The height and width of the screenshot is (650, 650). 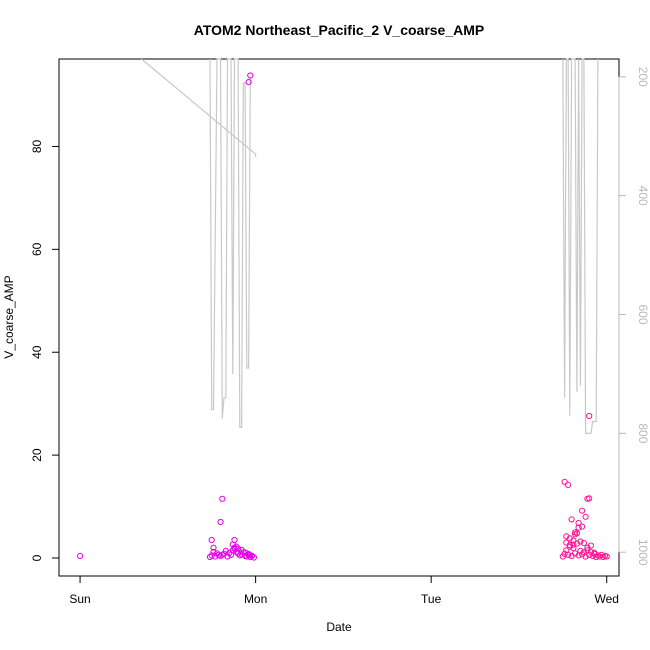 What do you see at coordinates (9, 316) in the screenshot?
I see `y-axis-label: V_coarse_AMP` at bounding box center [9, 316].